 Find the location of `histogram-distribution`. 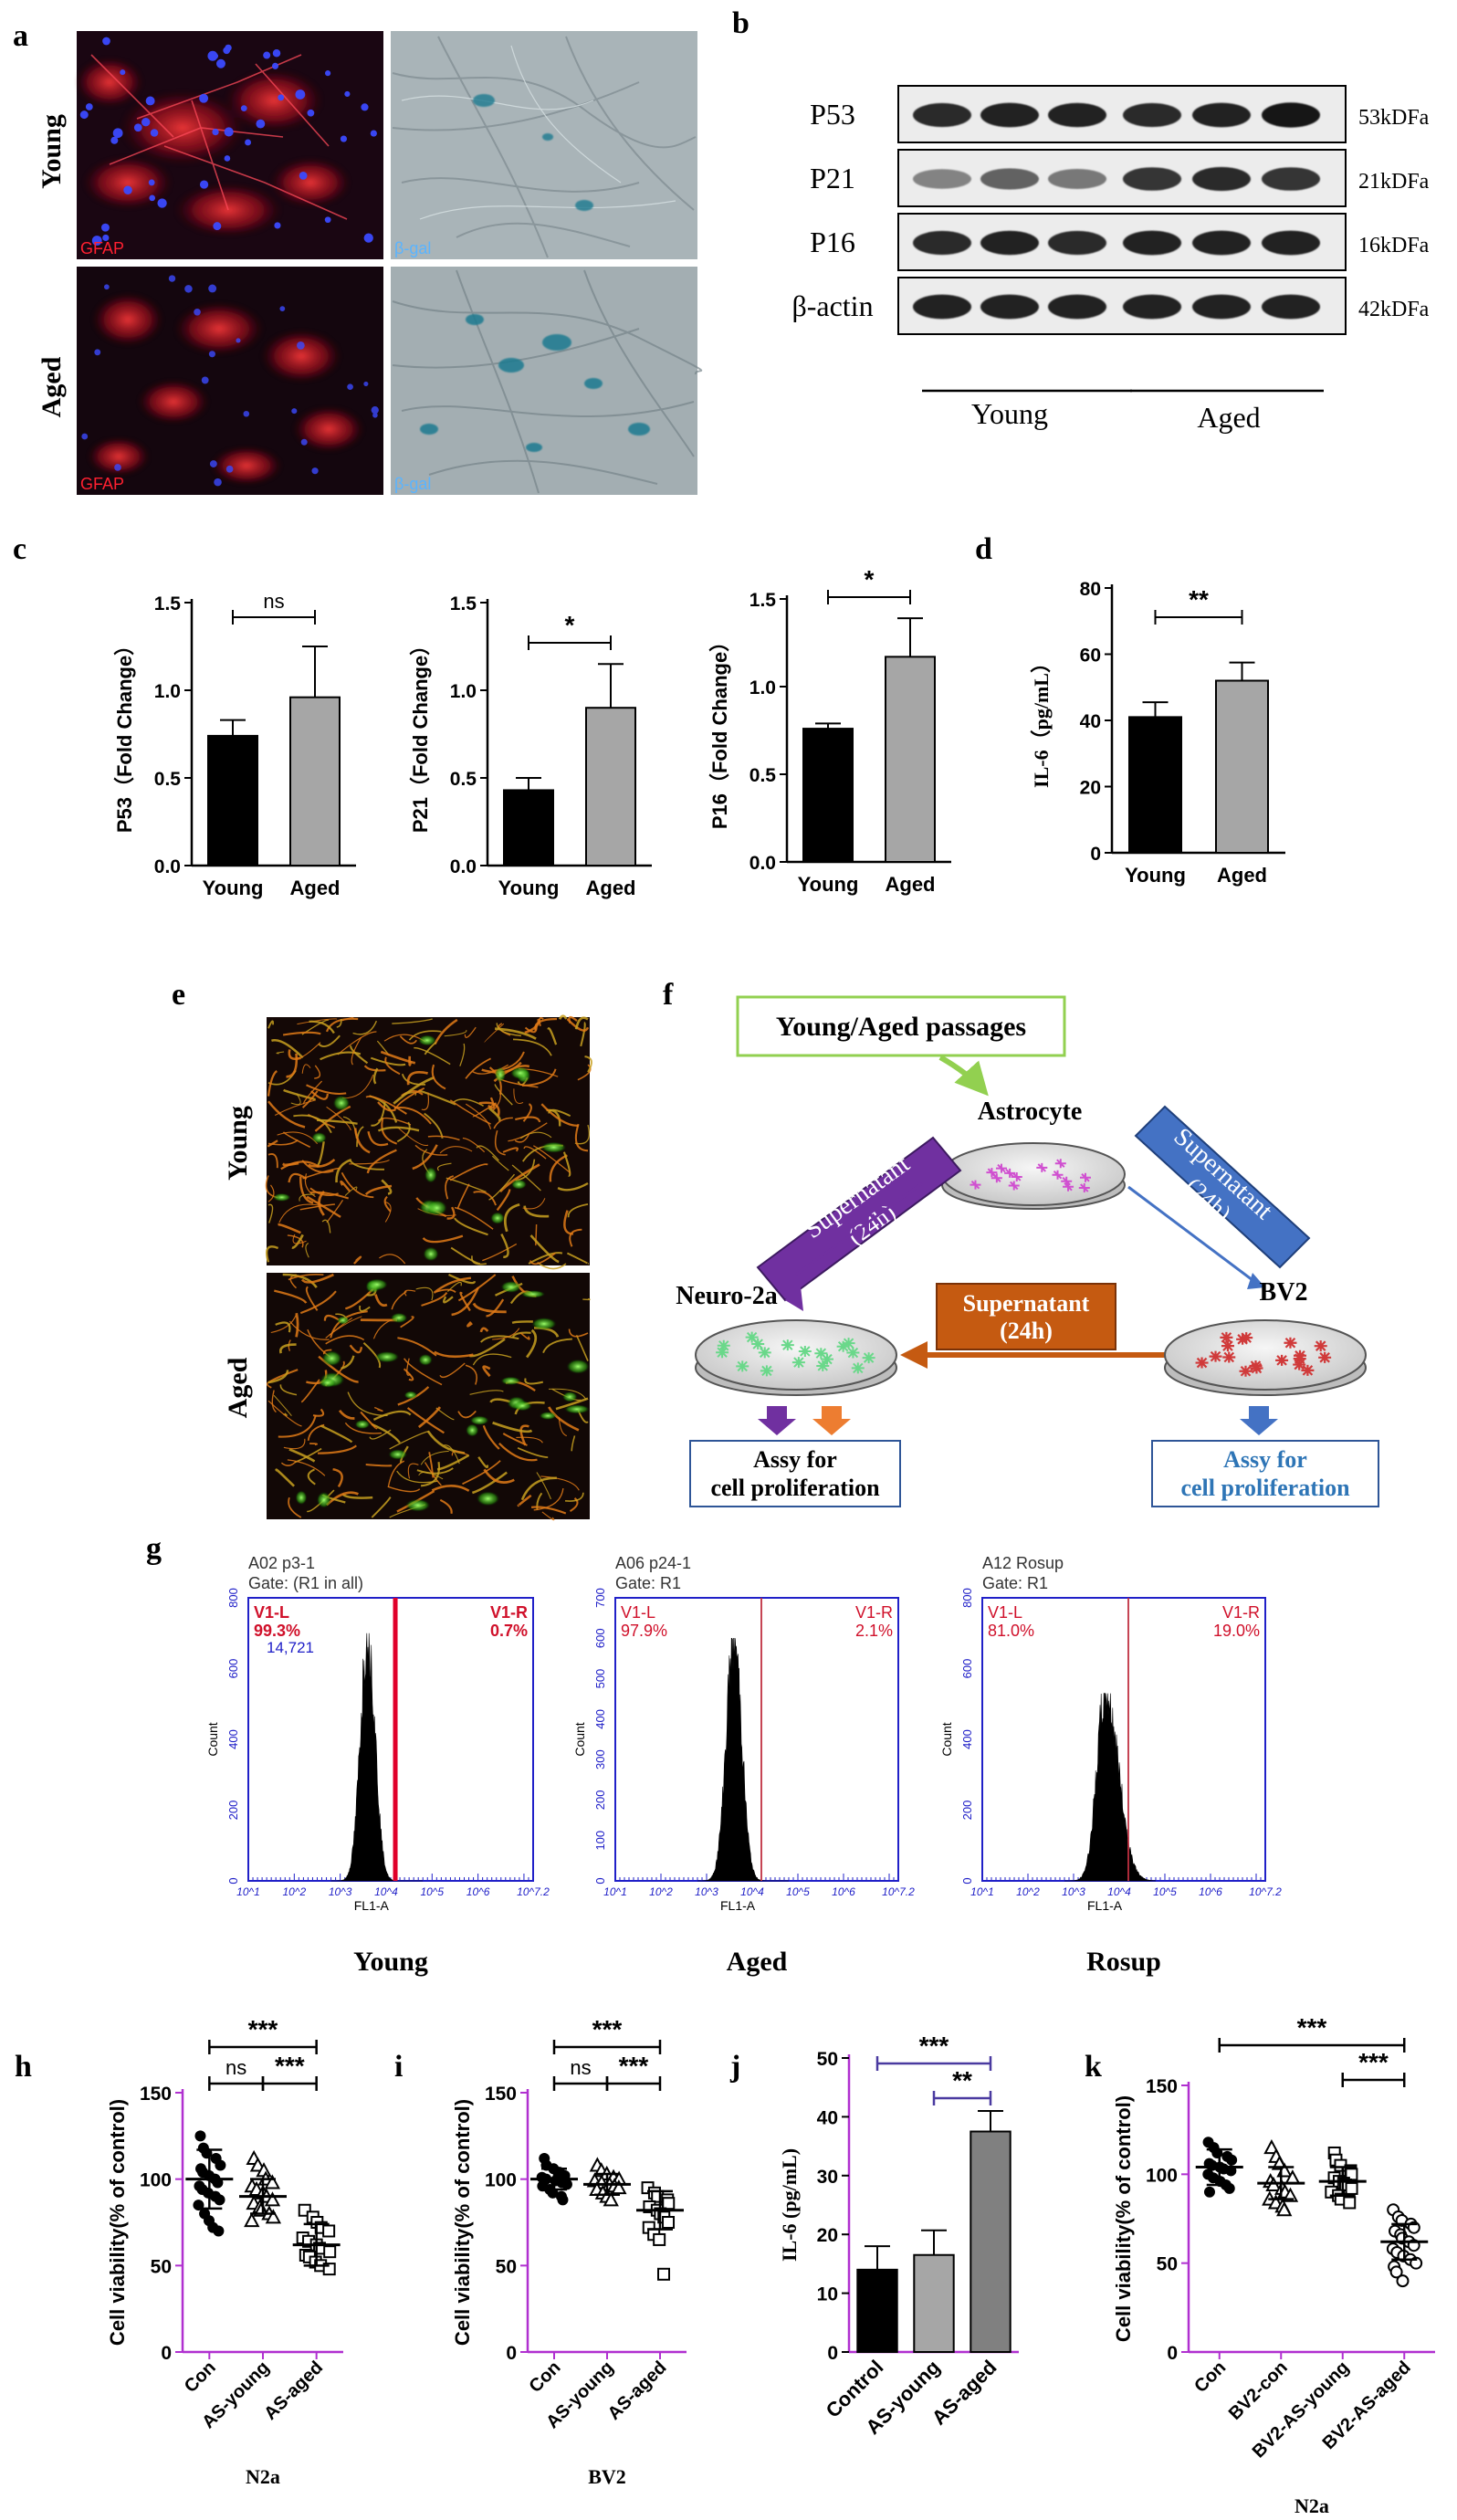

histogram-distribution is located at coordinates (1110, 1787).